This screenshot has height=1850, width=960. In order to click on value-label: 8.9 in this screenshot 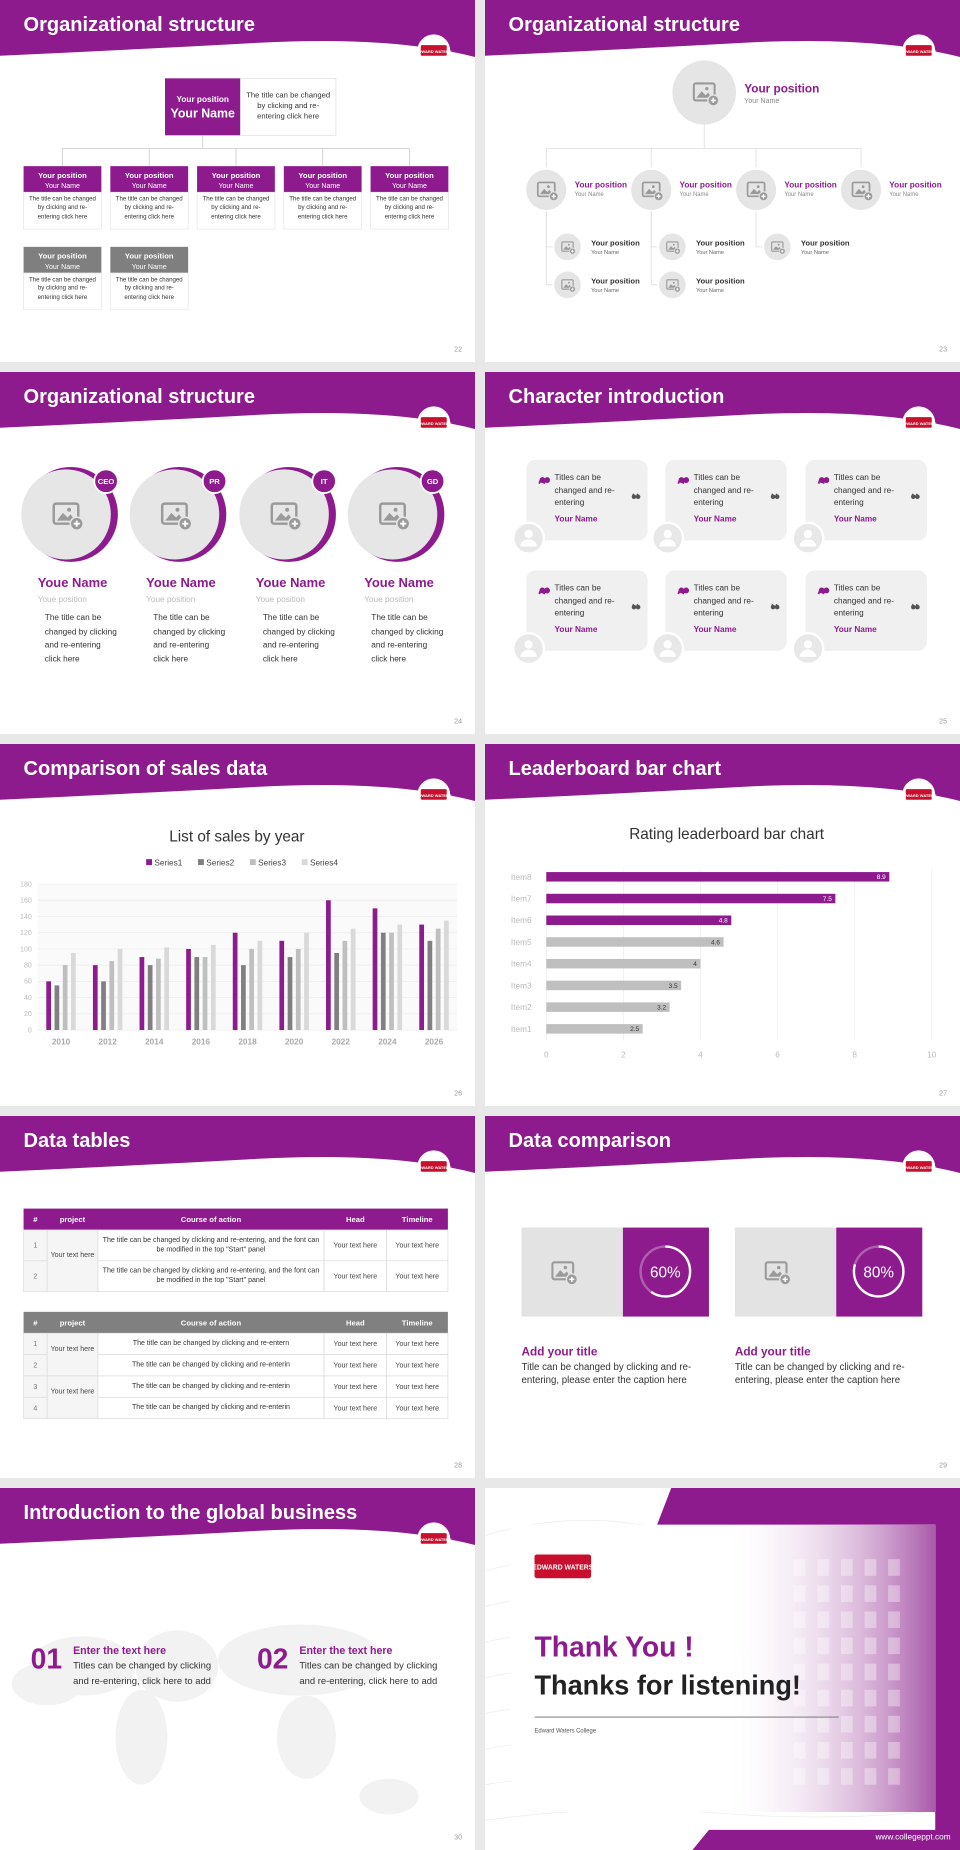, I will do `click(881, 877)`.